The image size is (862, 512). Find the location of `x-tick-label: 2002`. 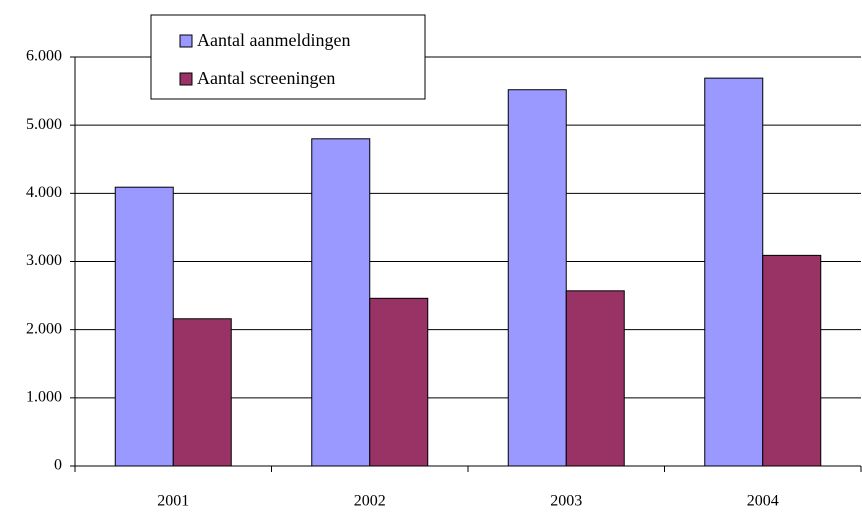

x-tick-label: 2002 is located at coordinates (370, 501).